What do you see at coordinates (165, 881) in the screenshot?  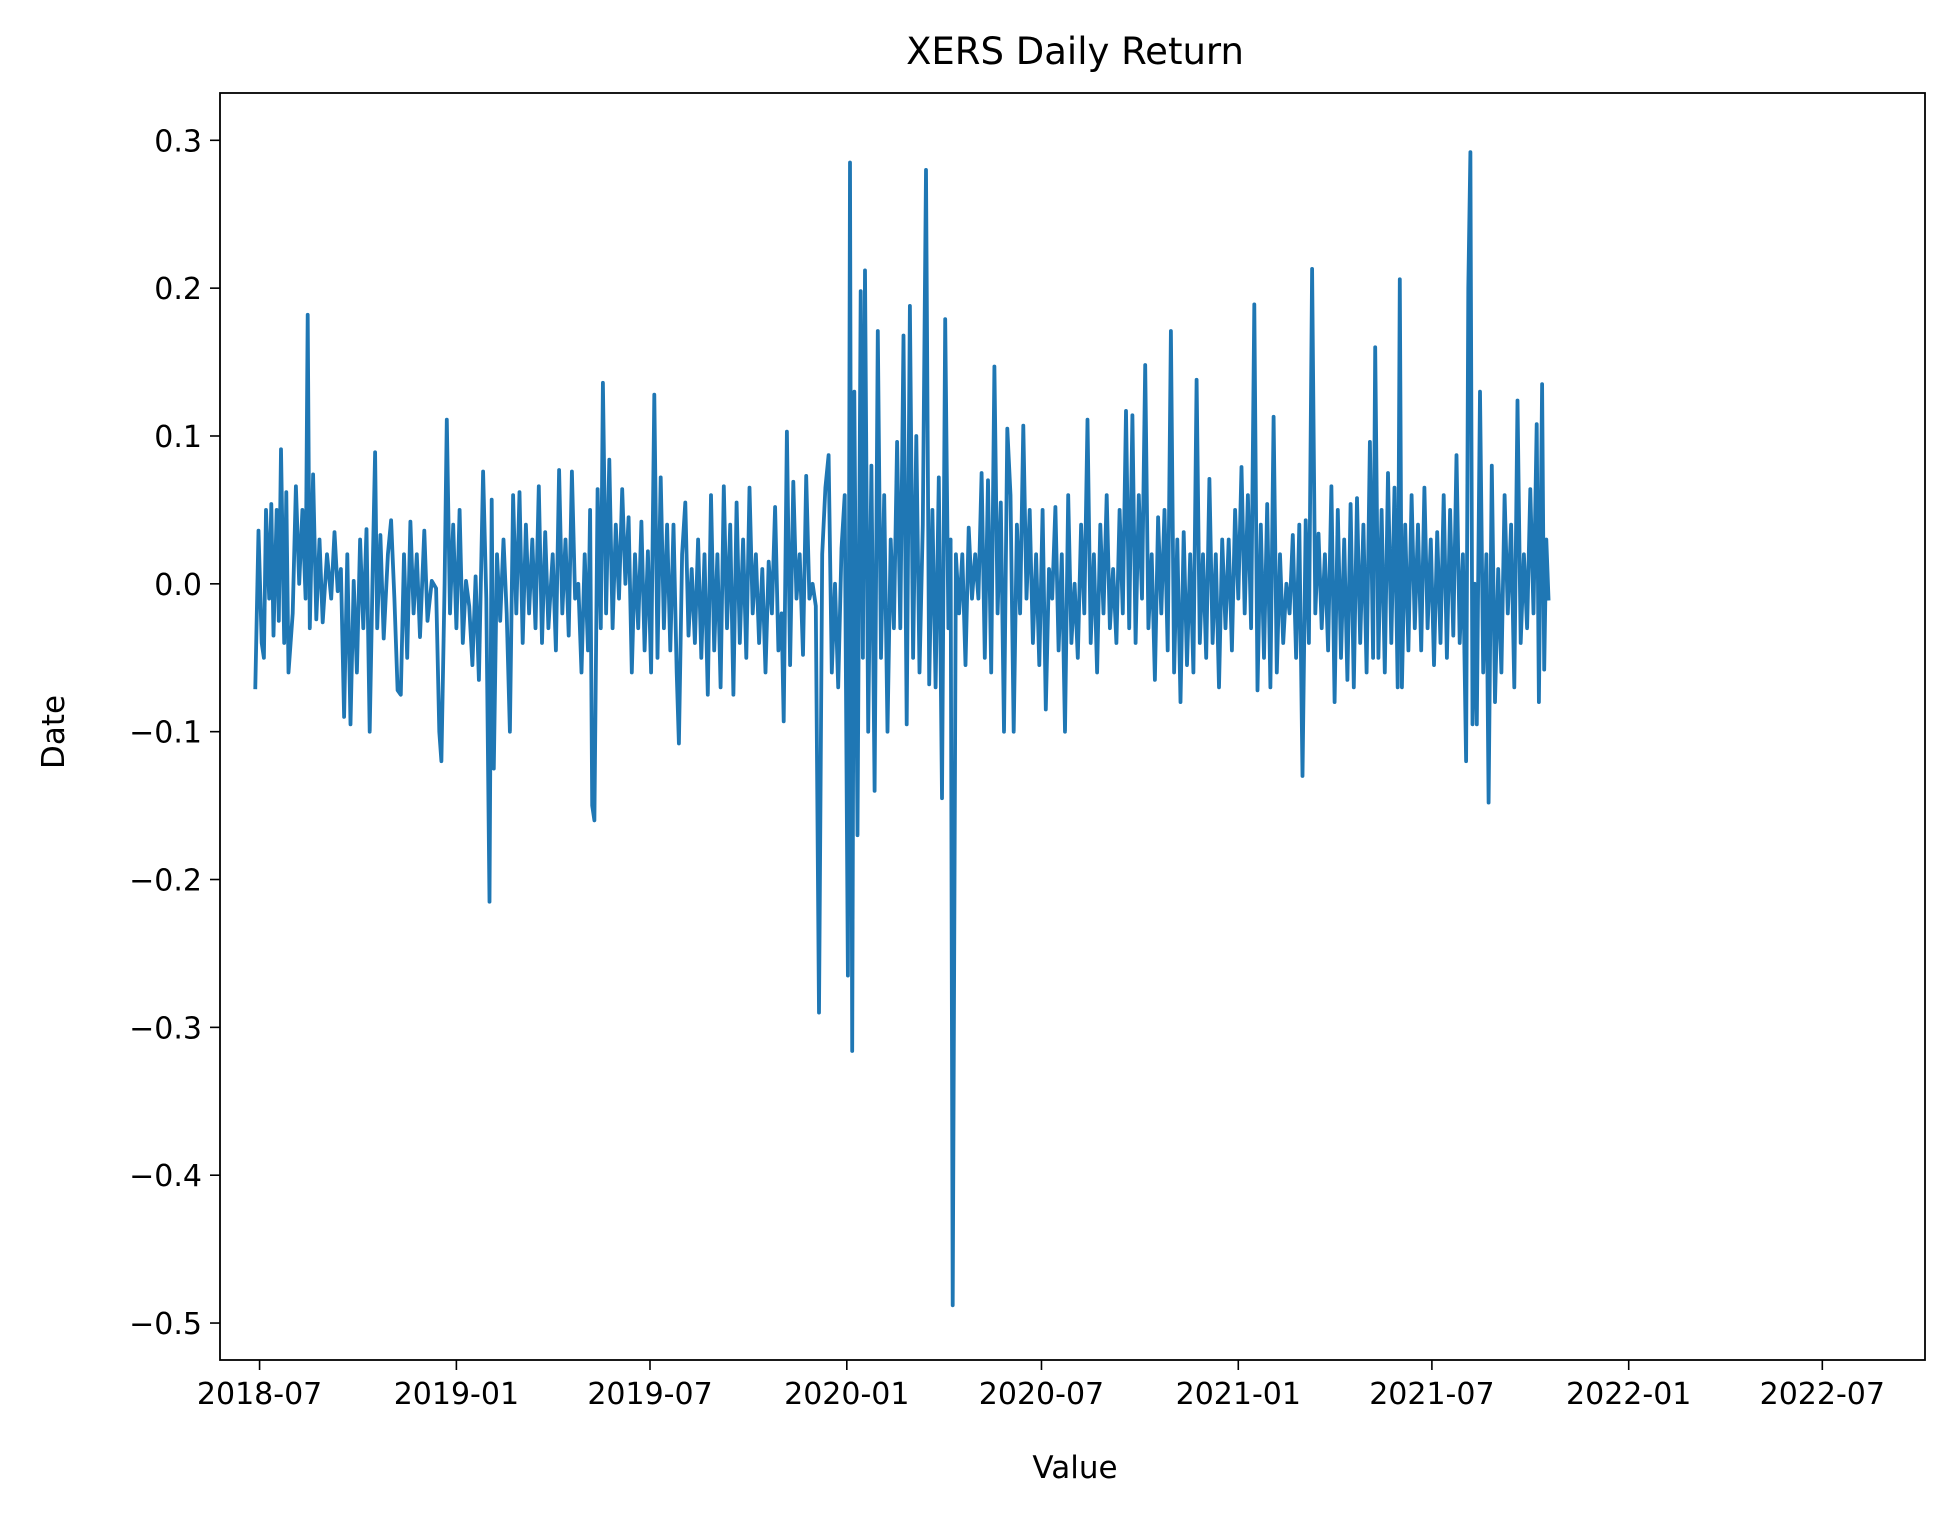 I see `y-tick-label: −0.2` at bounding box center [165, 881].